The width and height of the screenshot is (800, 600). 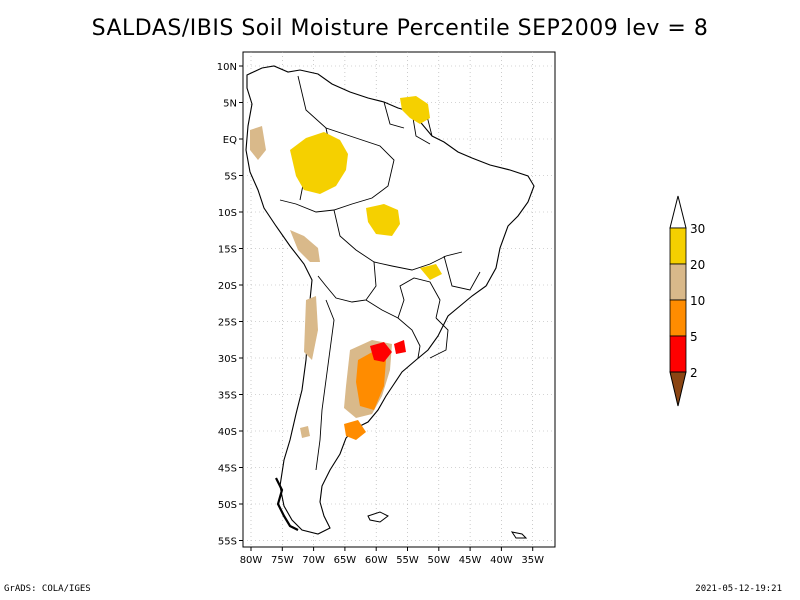 What do you see at coordinates (258, 143) in the screenshot?
I see `patch-ecuador` at bounding box center [258, 143].